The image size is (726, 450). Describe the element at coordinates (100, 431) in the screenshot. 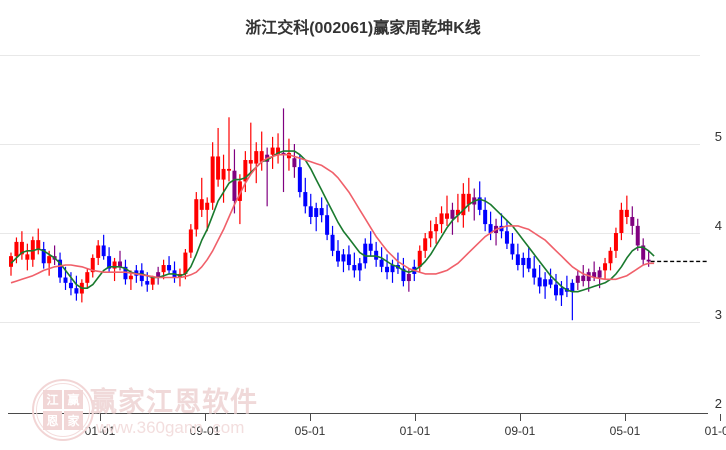

I see `x-tick-label-0: 01-01` at that location.